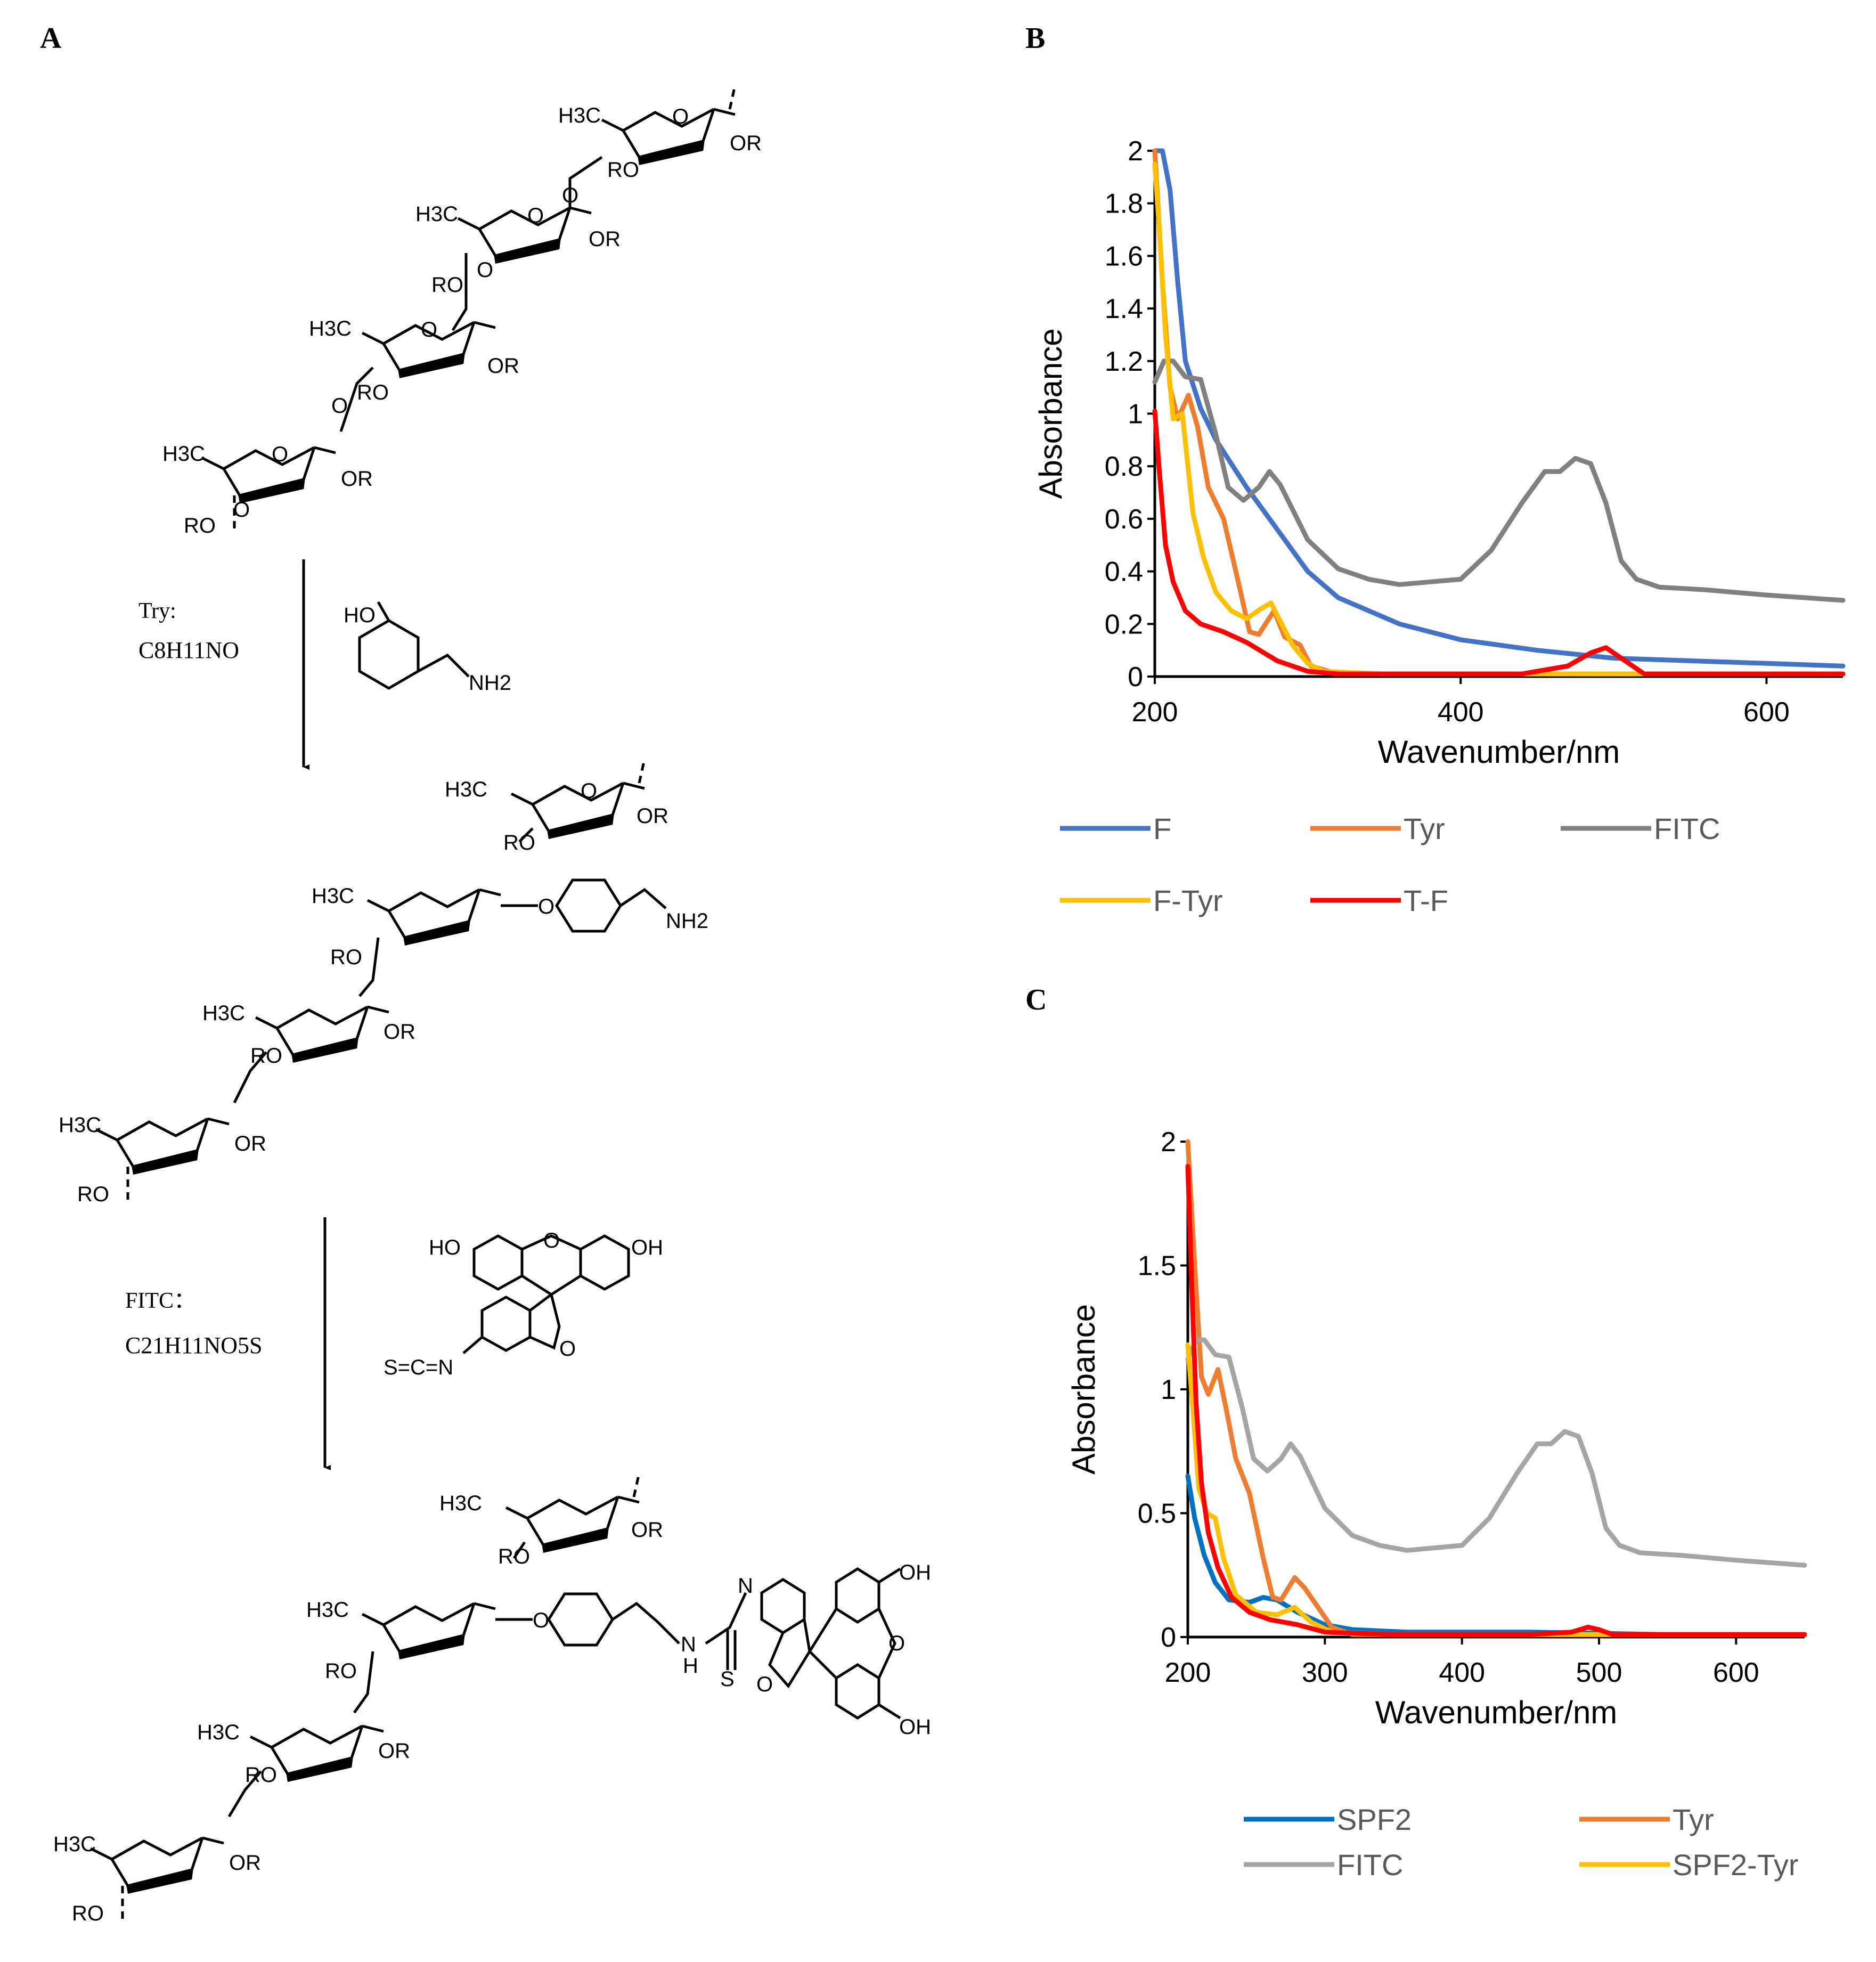 The height and width of the screenshot is (1962, 1876). What do you see at coordinates (445, 1247) in the screenshot?
I see `fitc-ho-label: HO` at bounding box center [445, 1247].